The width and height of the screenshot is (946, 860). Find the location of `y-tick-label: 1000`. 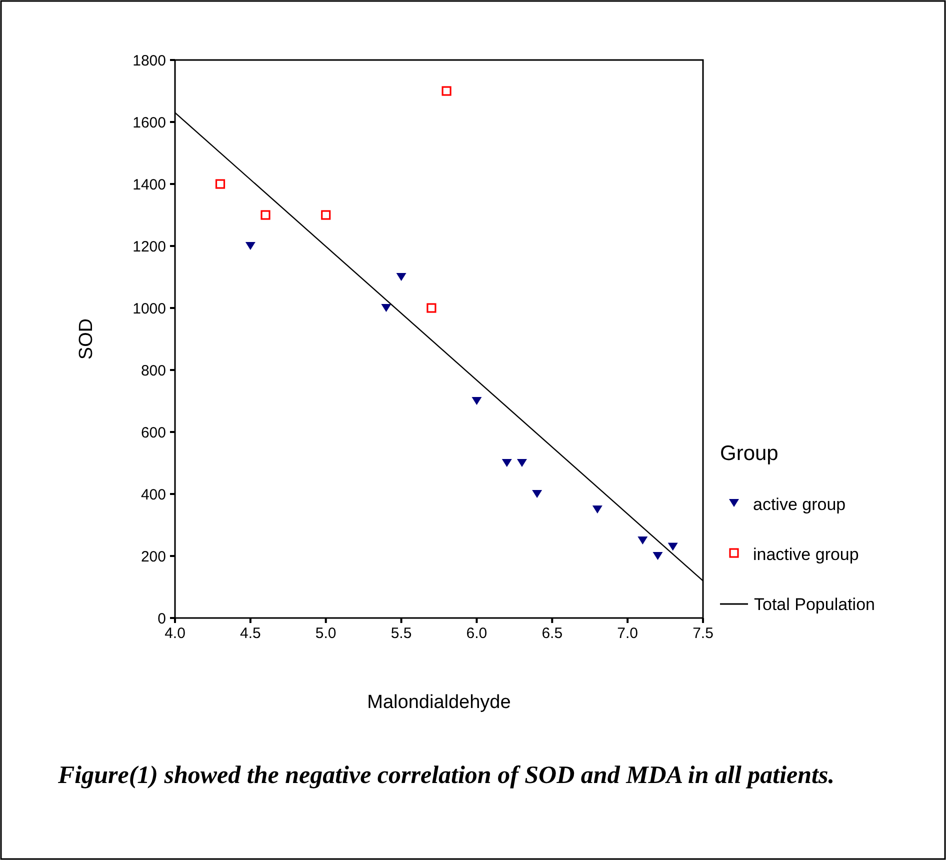

y-tick-label: 1000 is located at coordinates (149, 309).